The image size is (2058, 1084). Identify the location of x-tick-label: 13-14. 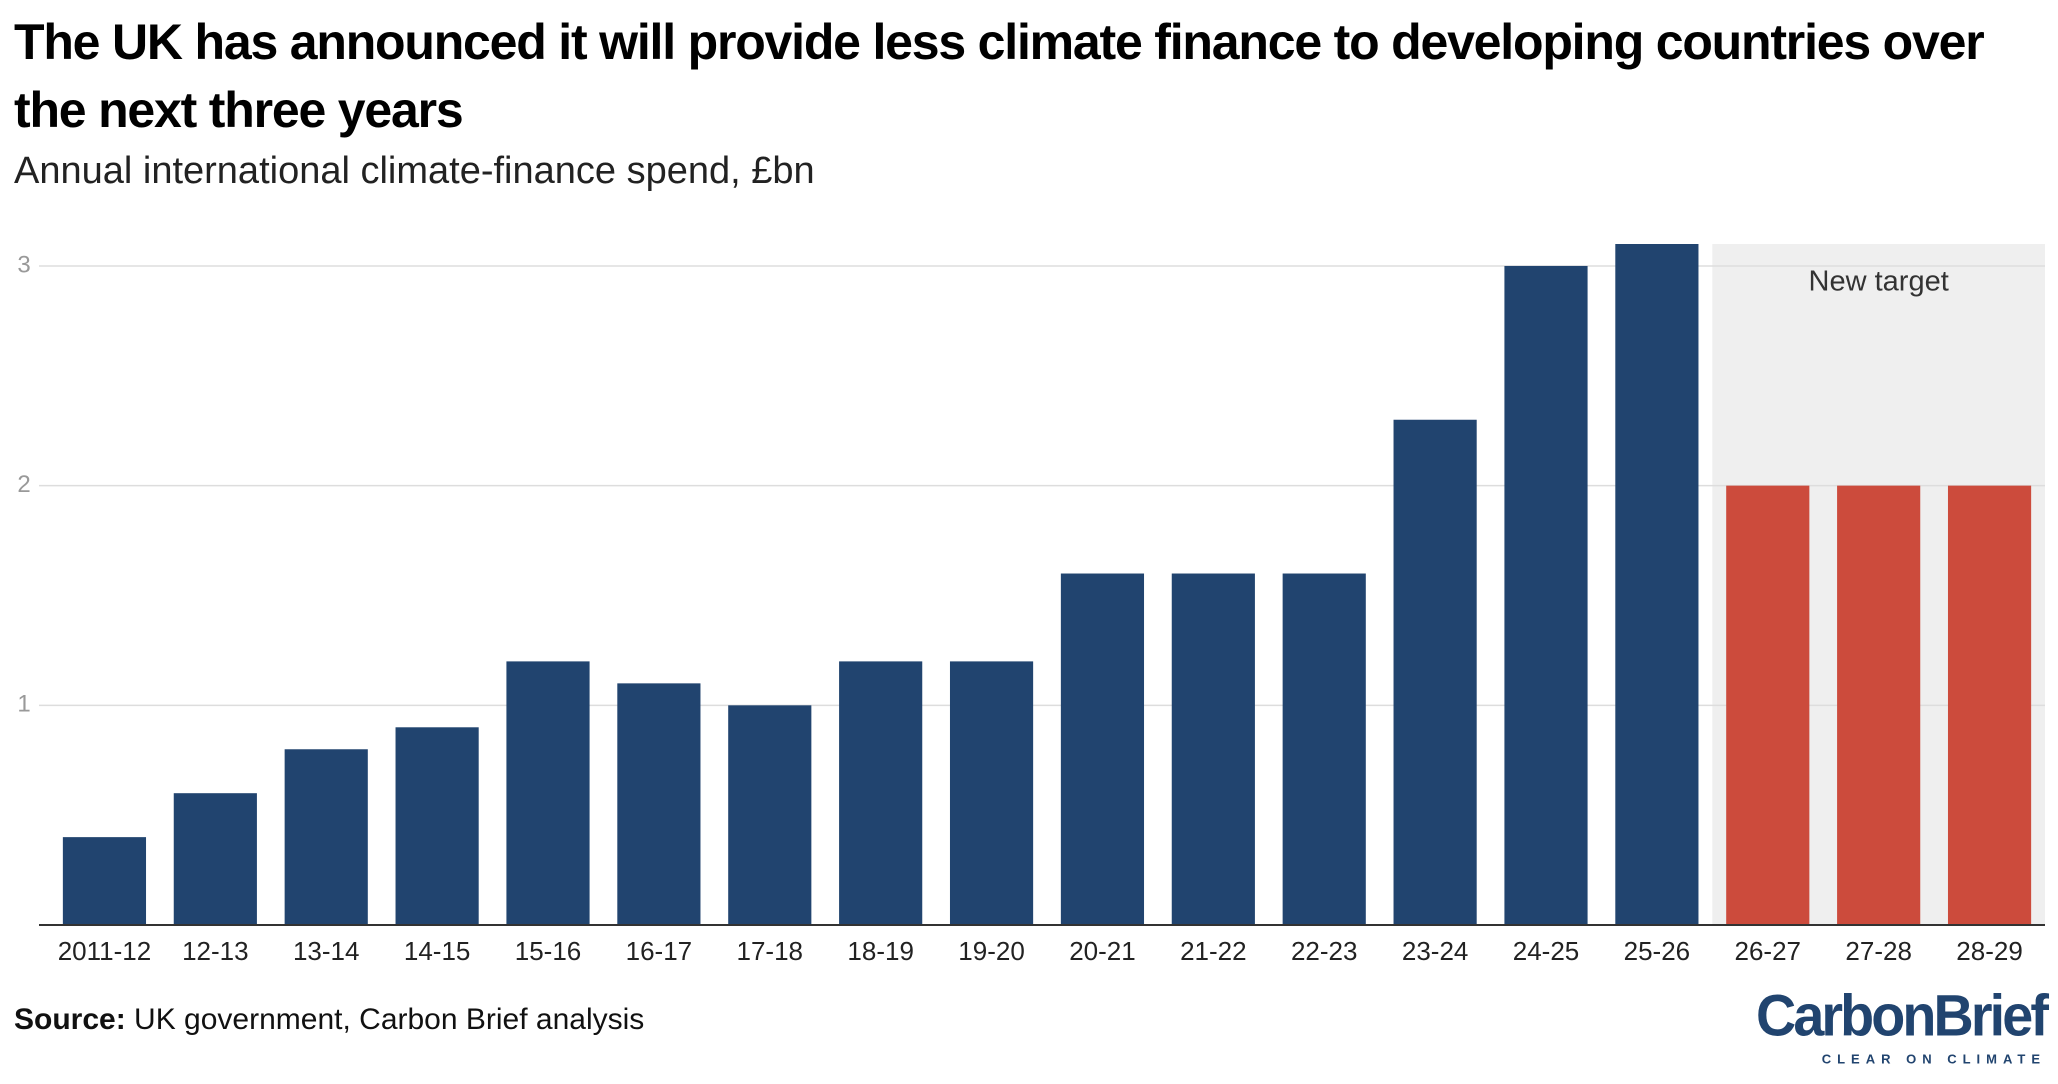
(326, 951).